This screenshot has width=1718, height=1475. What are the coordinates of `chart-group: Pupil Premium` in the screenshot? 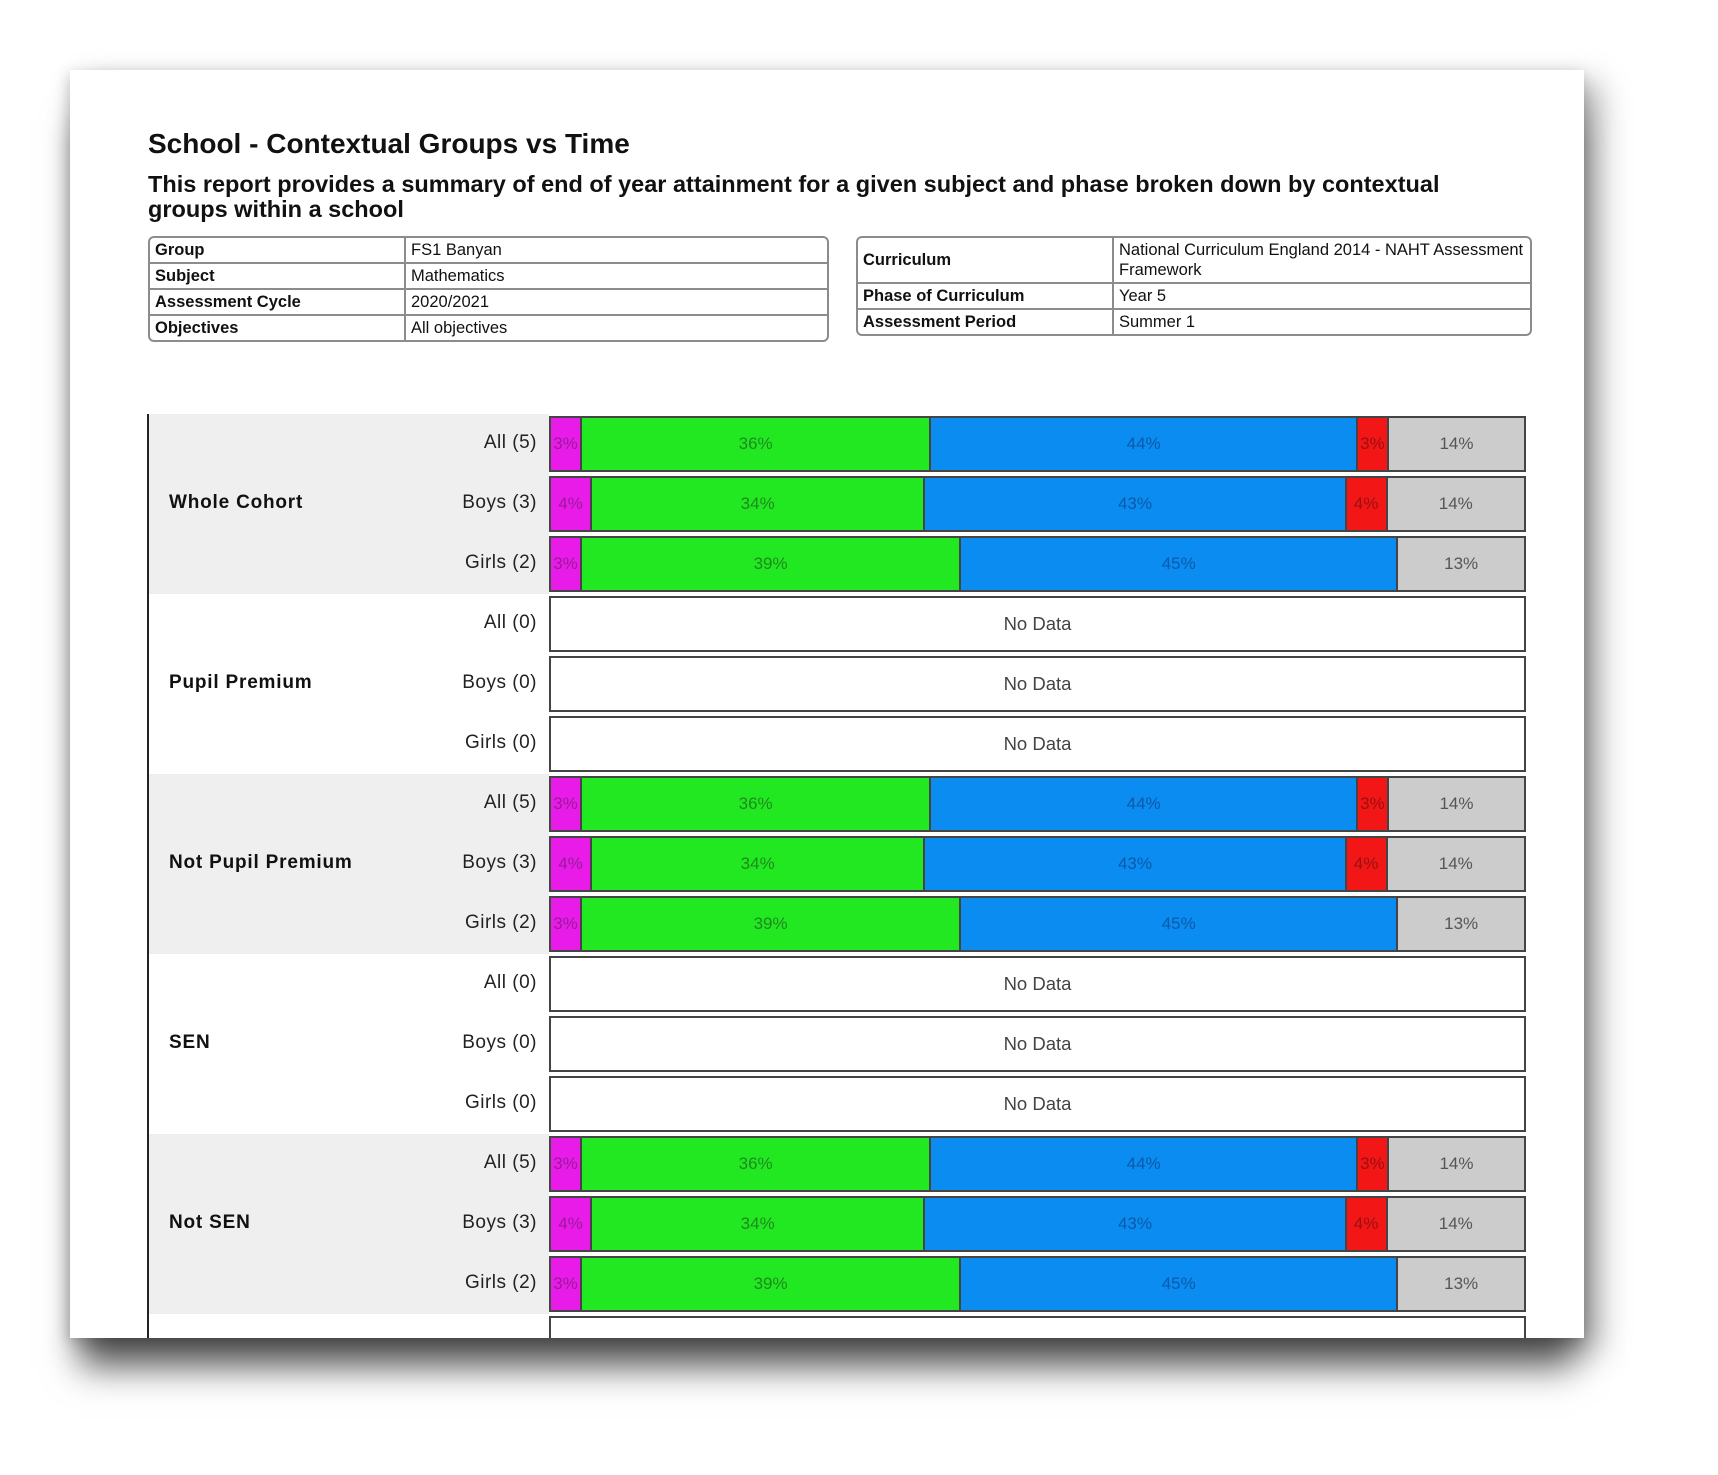 It's located at (349, 684).